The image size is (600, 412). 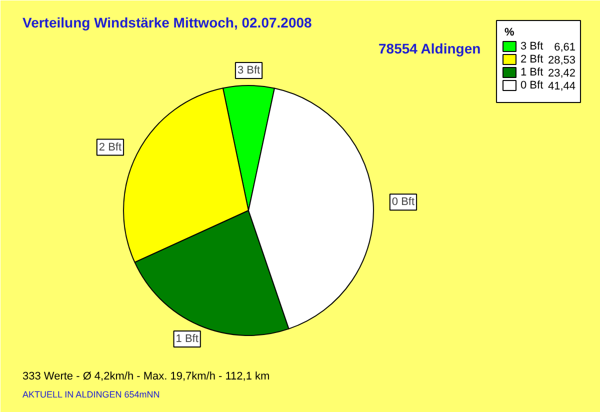 What do you see at coordinates (403, 202) in the screenshot?
I see `slice-label: 0 Bft` at bounding box center [403, 202].